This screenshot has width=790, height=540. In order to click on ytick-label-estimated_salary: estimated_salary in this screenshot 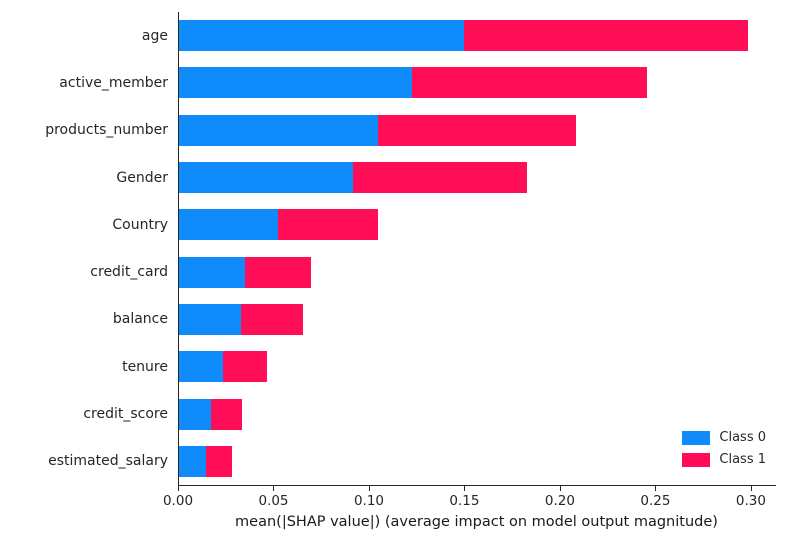, I will do `click(108, 461)`.